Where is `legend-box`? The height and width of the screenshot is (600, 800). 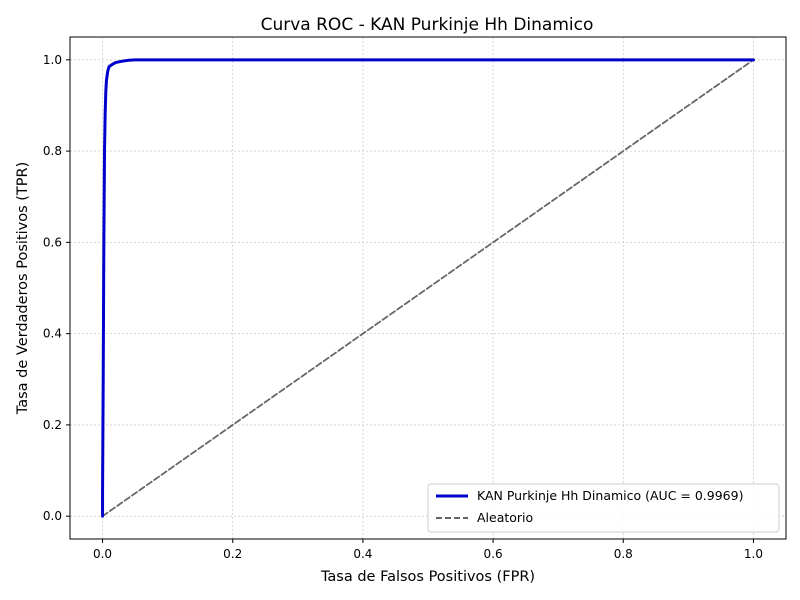 legend-box is located at coordinates (603, 508).